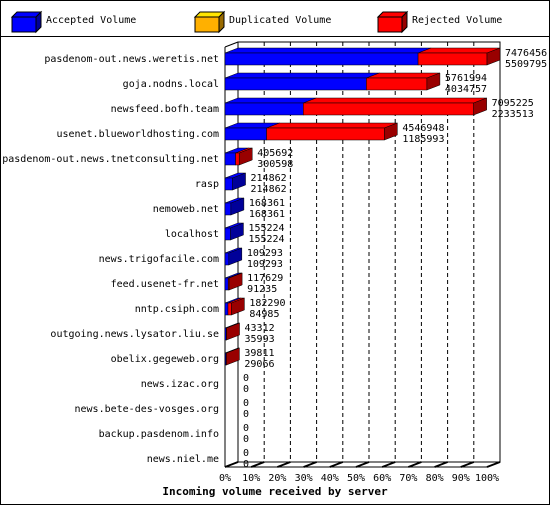 The image size is (550, 505). I want to click on y-tick-label: feed.usenet-fr.net, so click(165, 284).